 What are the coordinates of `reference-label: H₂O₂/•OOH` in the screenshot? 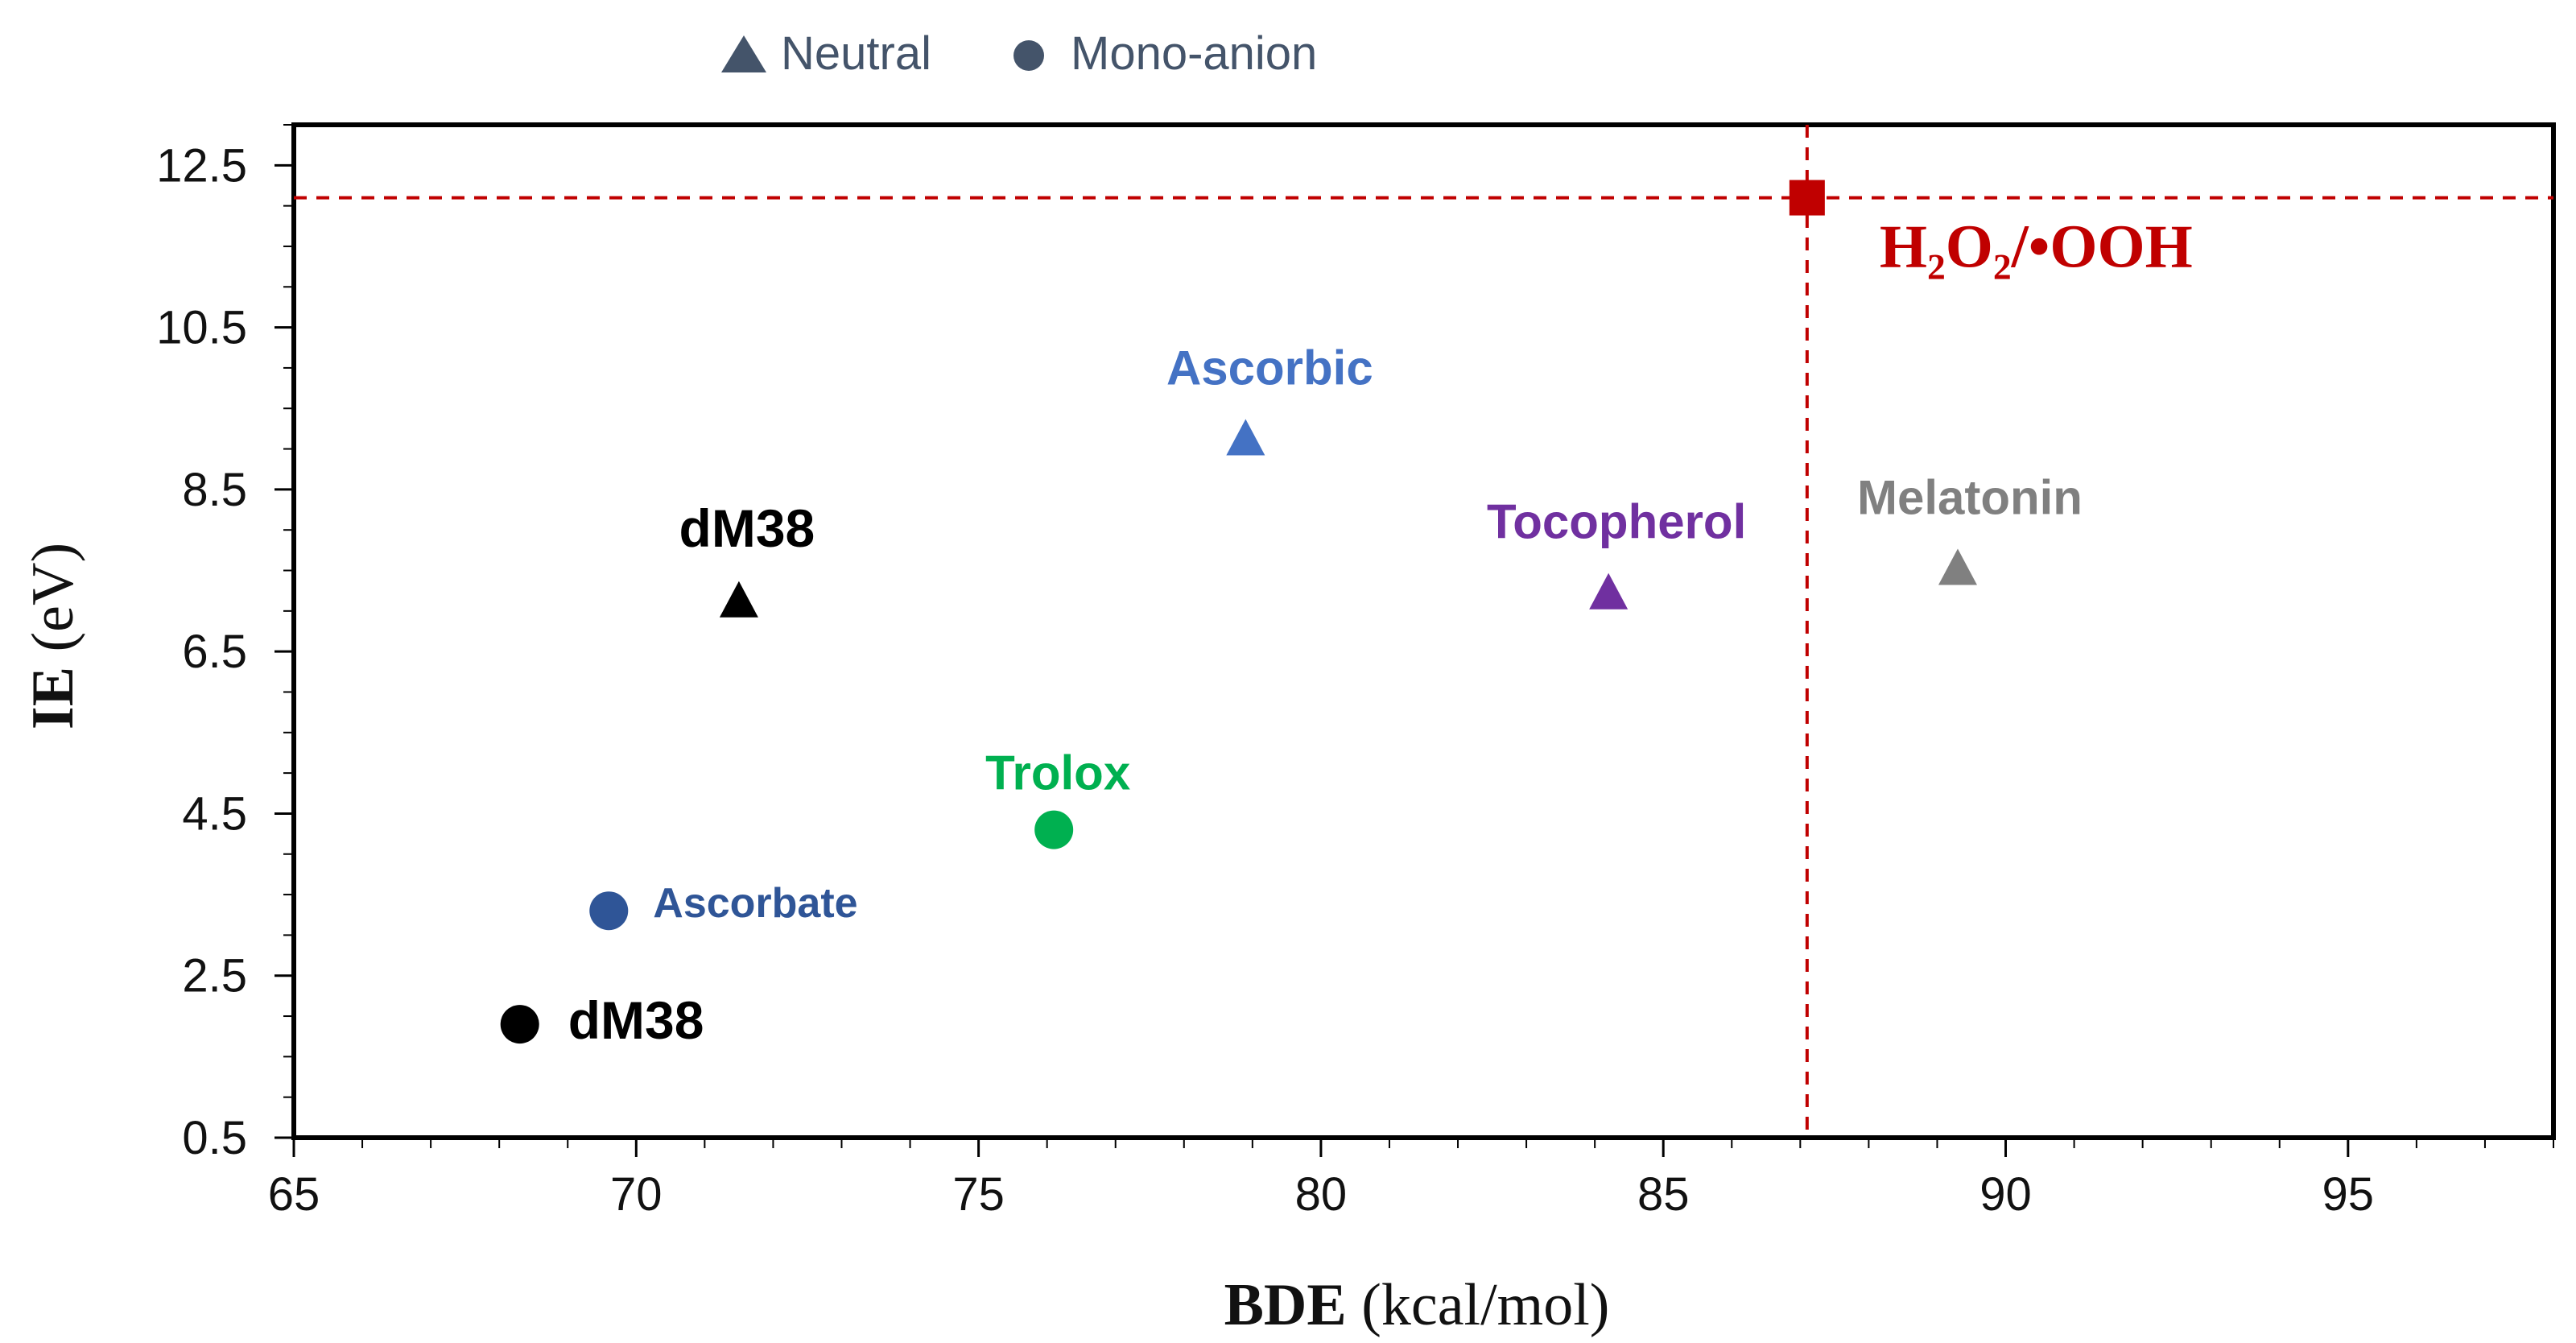 It's located at (2036, 247).